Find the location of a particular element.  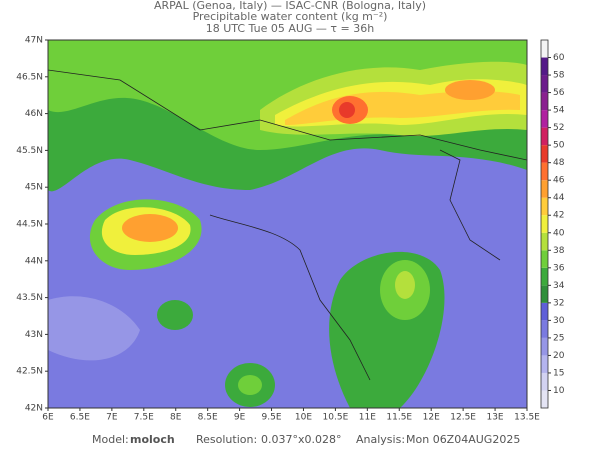

lat-label: 44N is located at coordinates (34, 261).